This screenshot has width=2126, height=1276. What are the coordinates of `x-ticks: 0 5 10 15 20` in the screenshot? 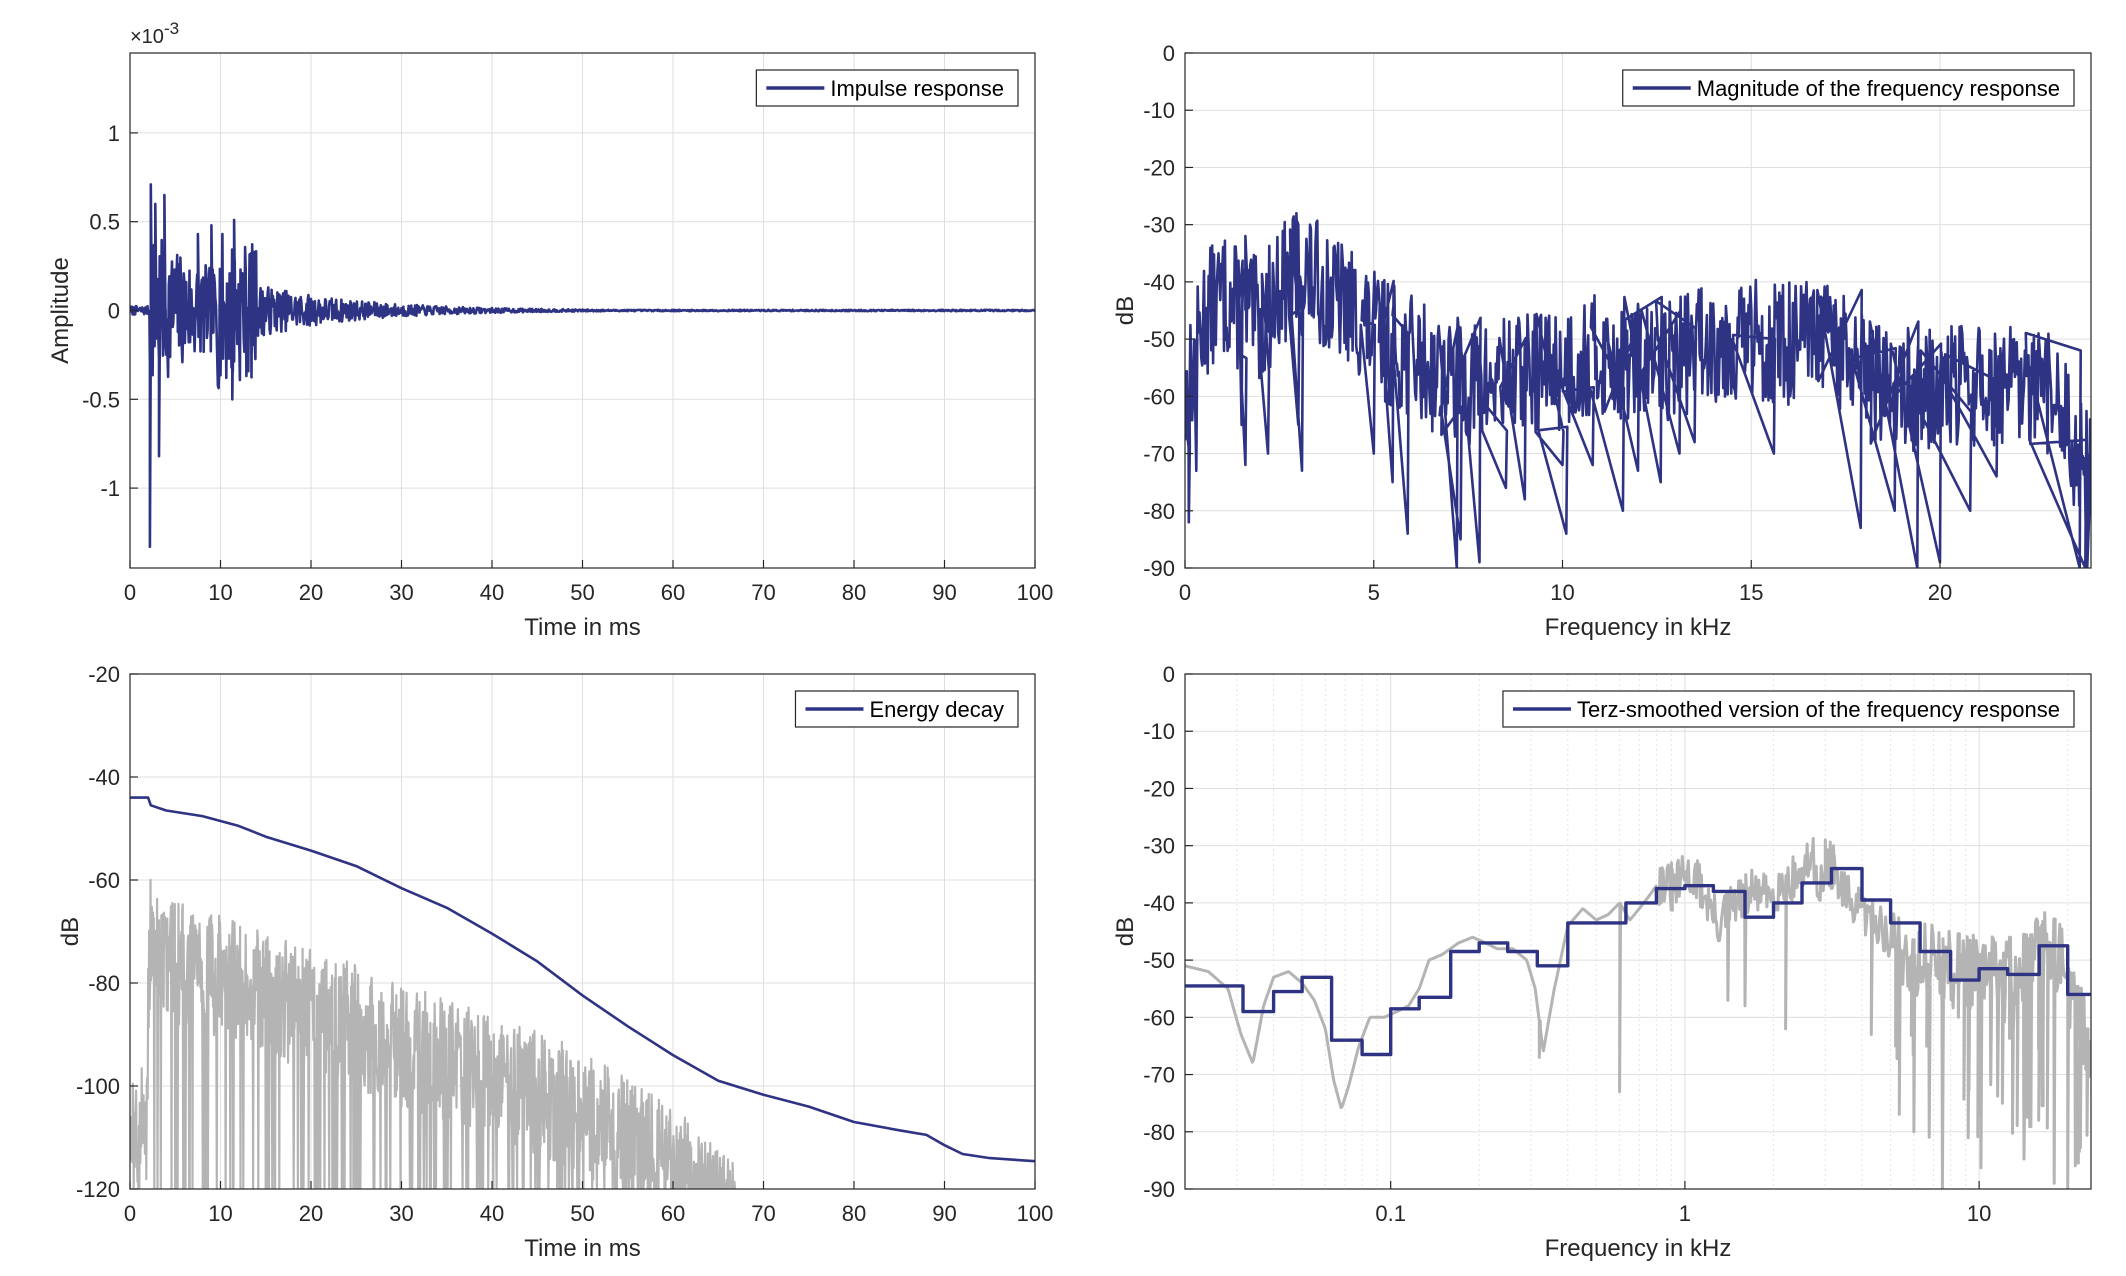 It's located at (1565, 582).